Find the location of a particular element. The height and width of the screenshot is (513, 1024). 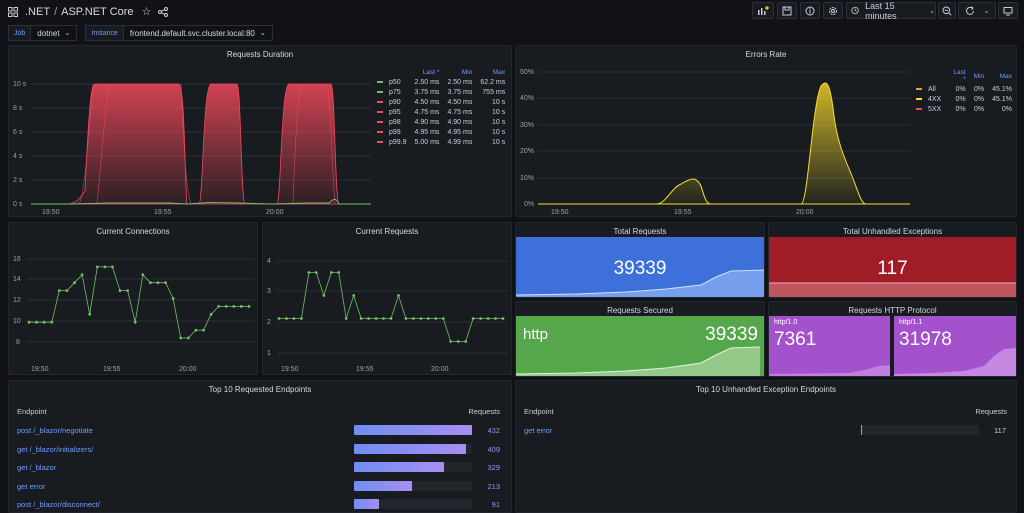

instance-variable-select: frontend.default.svc.cluster.local:80 ⌄ is located at coordinates (198, 33).